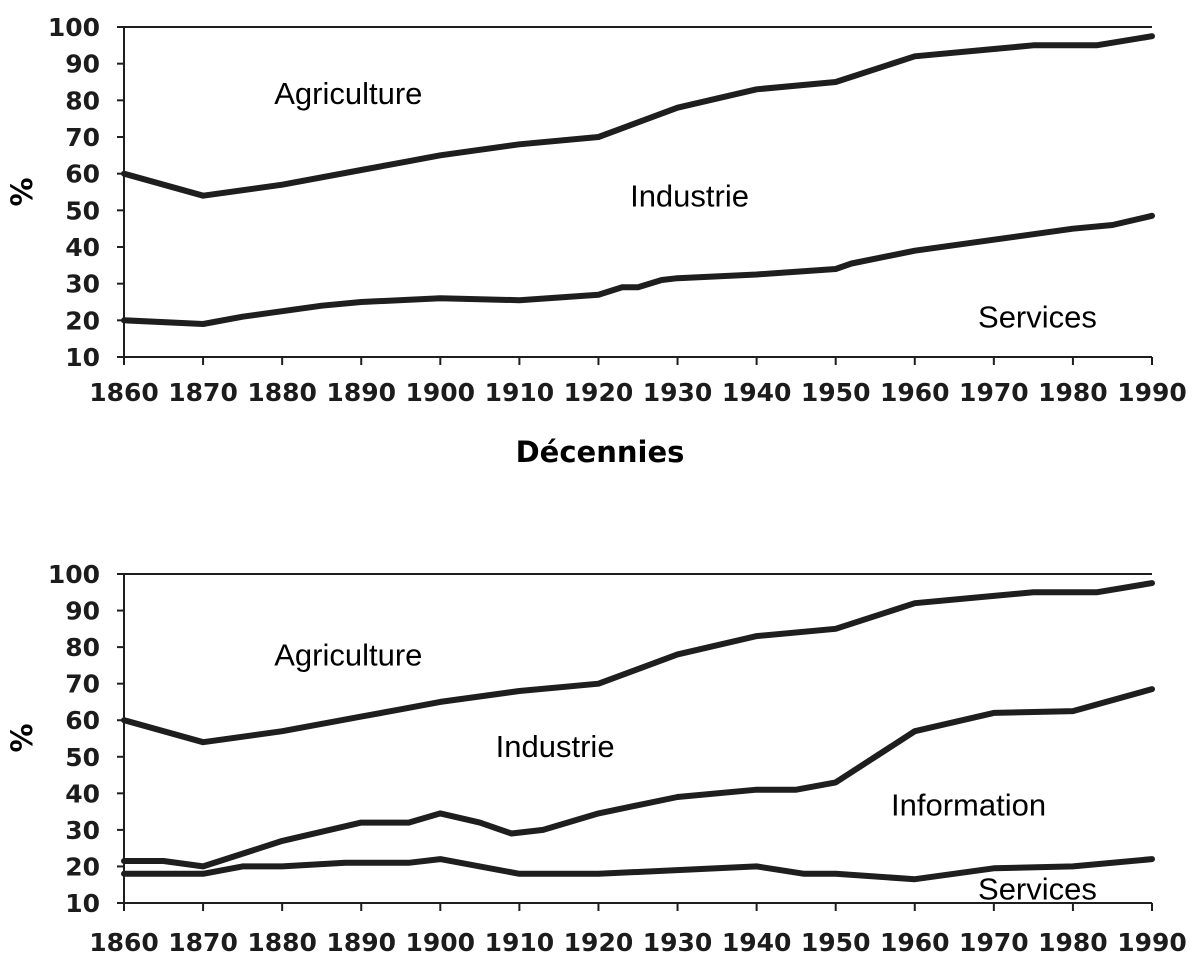 The width and height of the screenshot is (1200, 964). What do you see at coordinates (638, 269) in the screenshot?
I see `series-line-2-top` at bounding box center [638, 269].